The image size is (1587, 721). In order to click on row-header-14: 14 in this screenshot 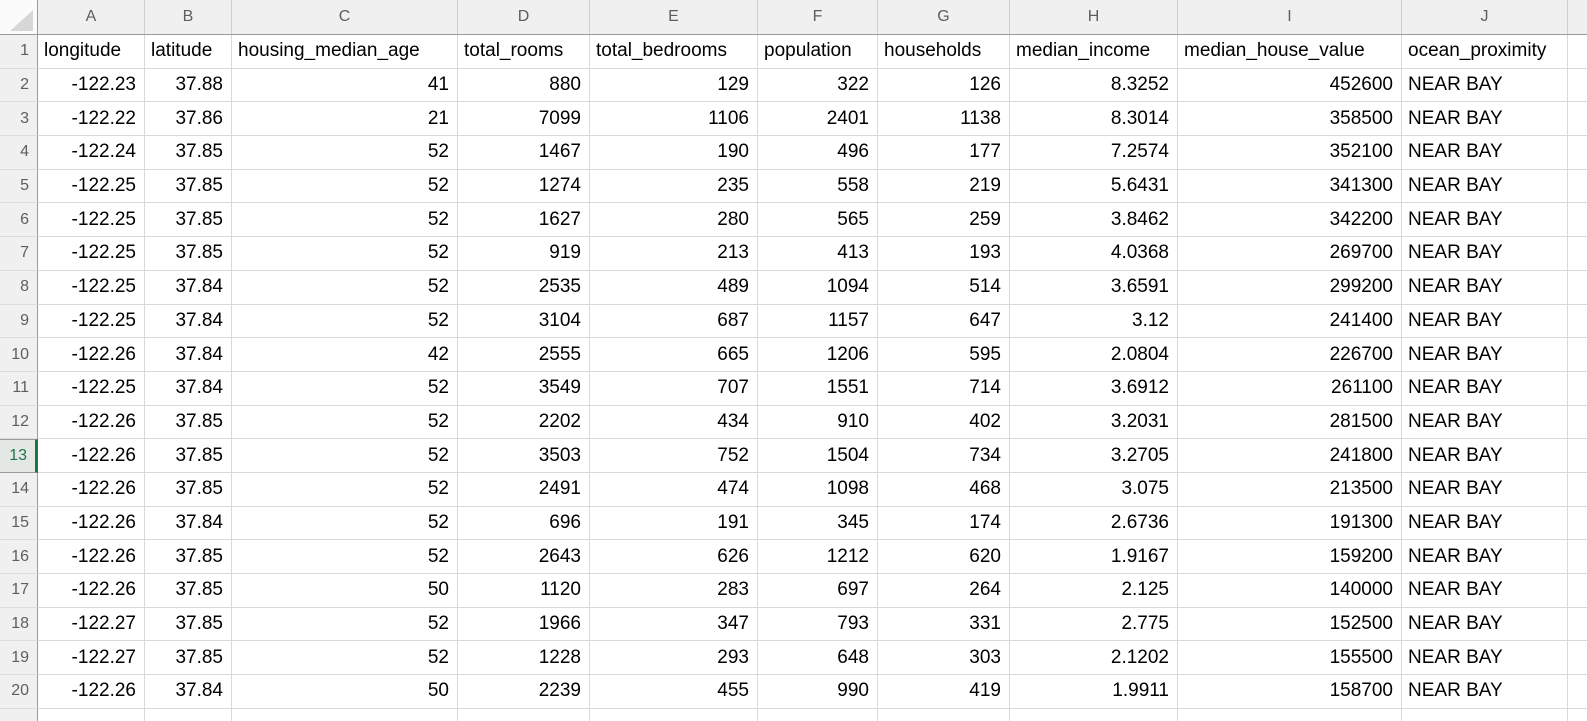, I will do `click(19, 489)`.